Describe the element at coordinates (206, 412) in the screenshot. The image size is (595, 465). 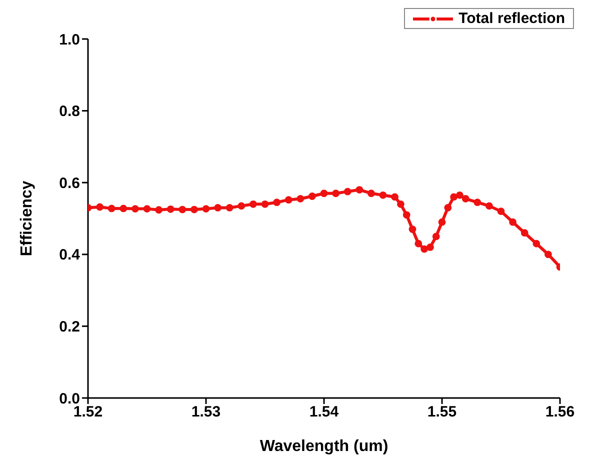
I see `x-tick-label: 1.53` at that location.